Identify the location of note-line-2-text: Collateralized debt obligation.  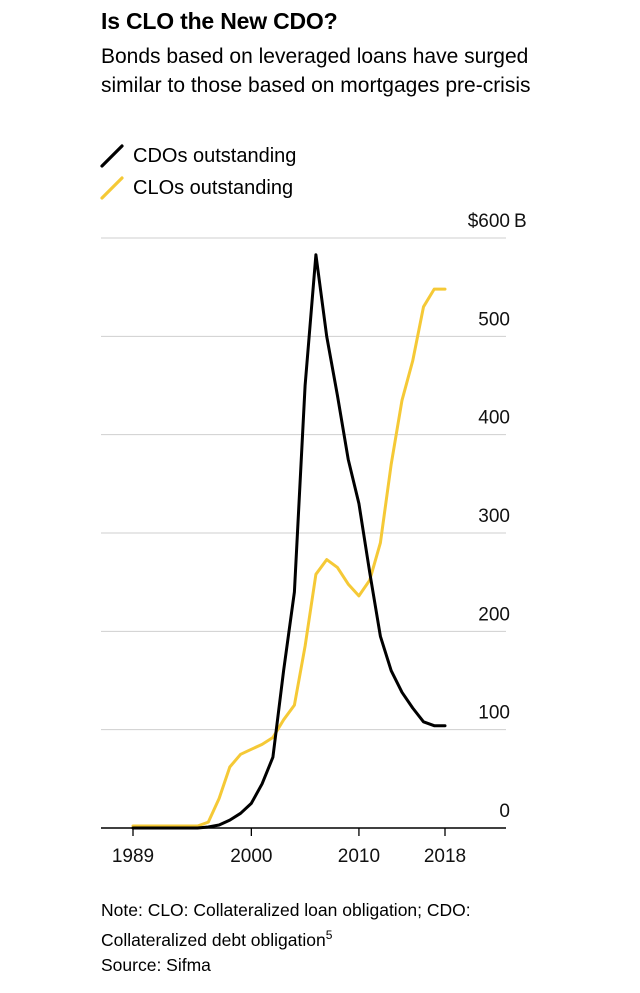
(213, 939).